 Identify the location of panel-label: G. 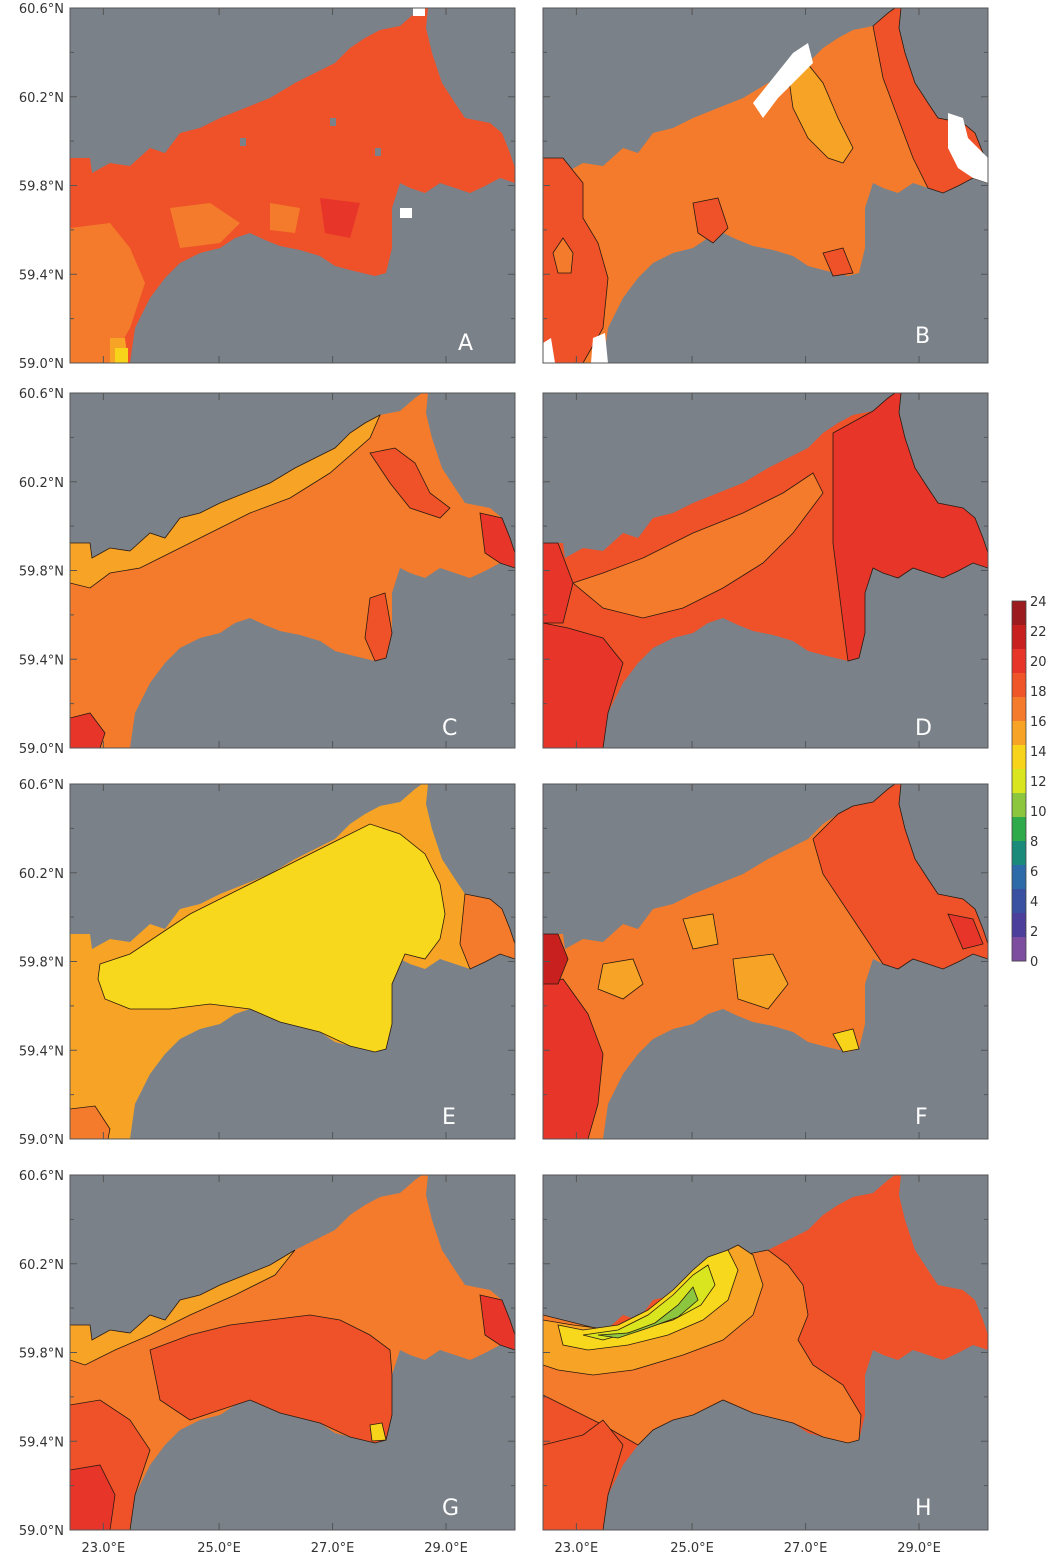
(450, 1508).